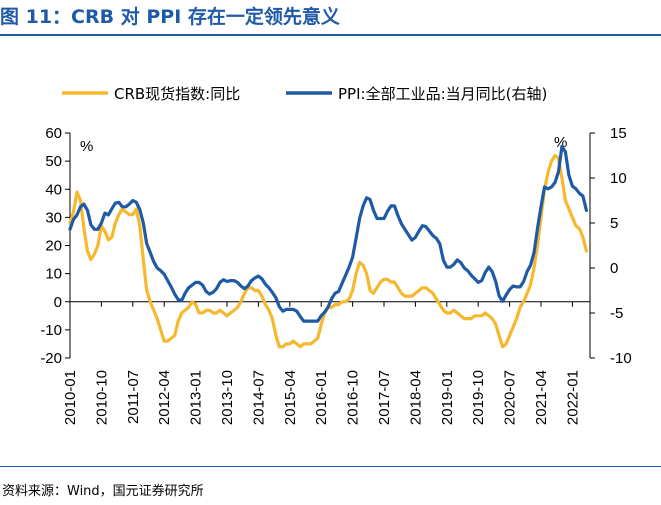  Describe the element at coordinates (177, 94) in the screenshot. I see `legend-label-crb: CRB现货指数:同比` at that location.